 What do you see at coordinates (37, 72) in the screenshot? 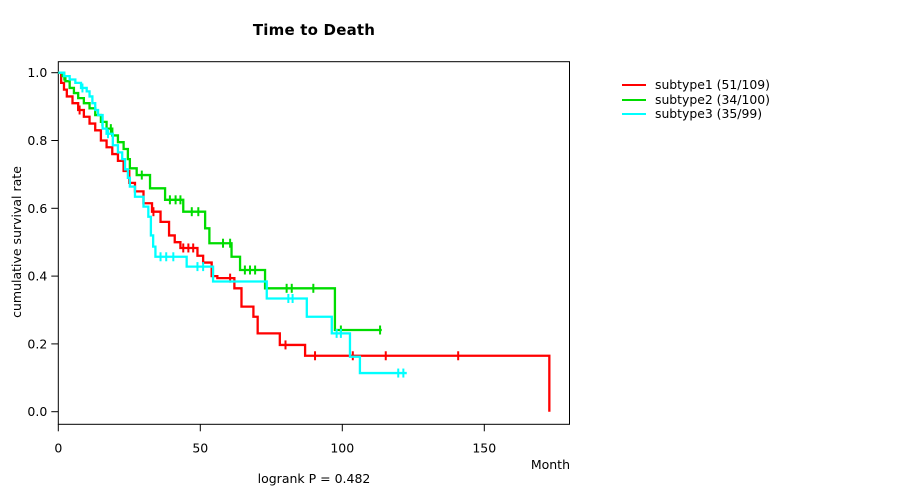
I see `y-axis-tick-label: 1.0` at bounding box center [37, 72].